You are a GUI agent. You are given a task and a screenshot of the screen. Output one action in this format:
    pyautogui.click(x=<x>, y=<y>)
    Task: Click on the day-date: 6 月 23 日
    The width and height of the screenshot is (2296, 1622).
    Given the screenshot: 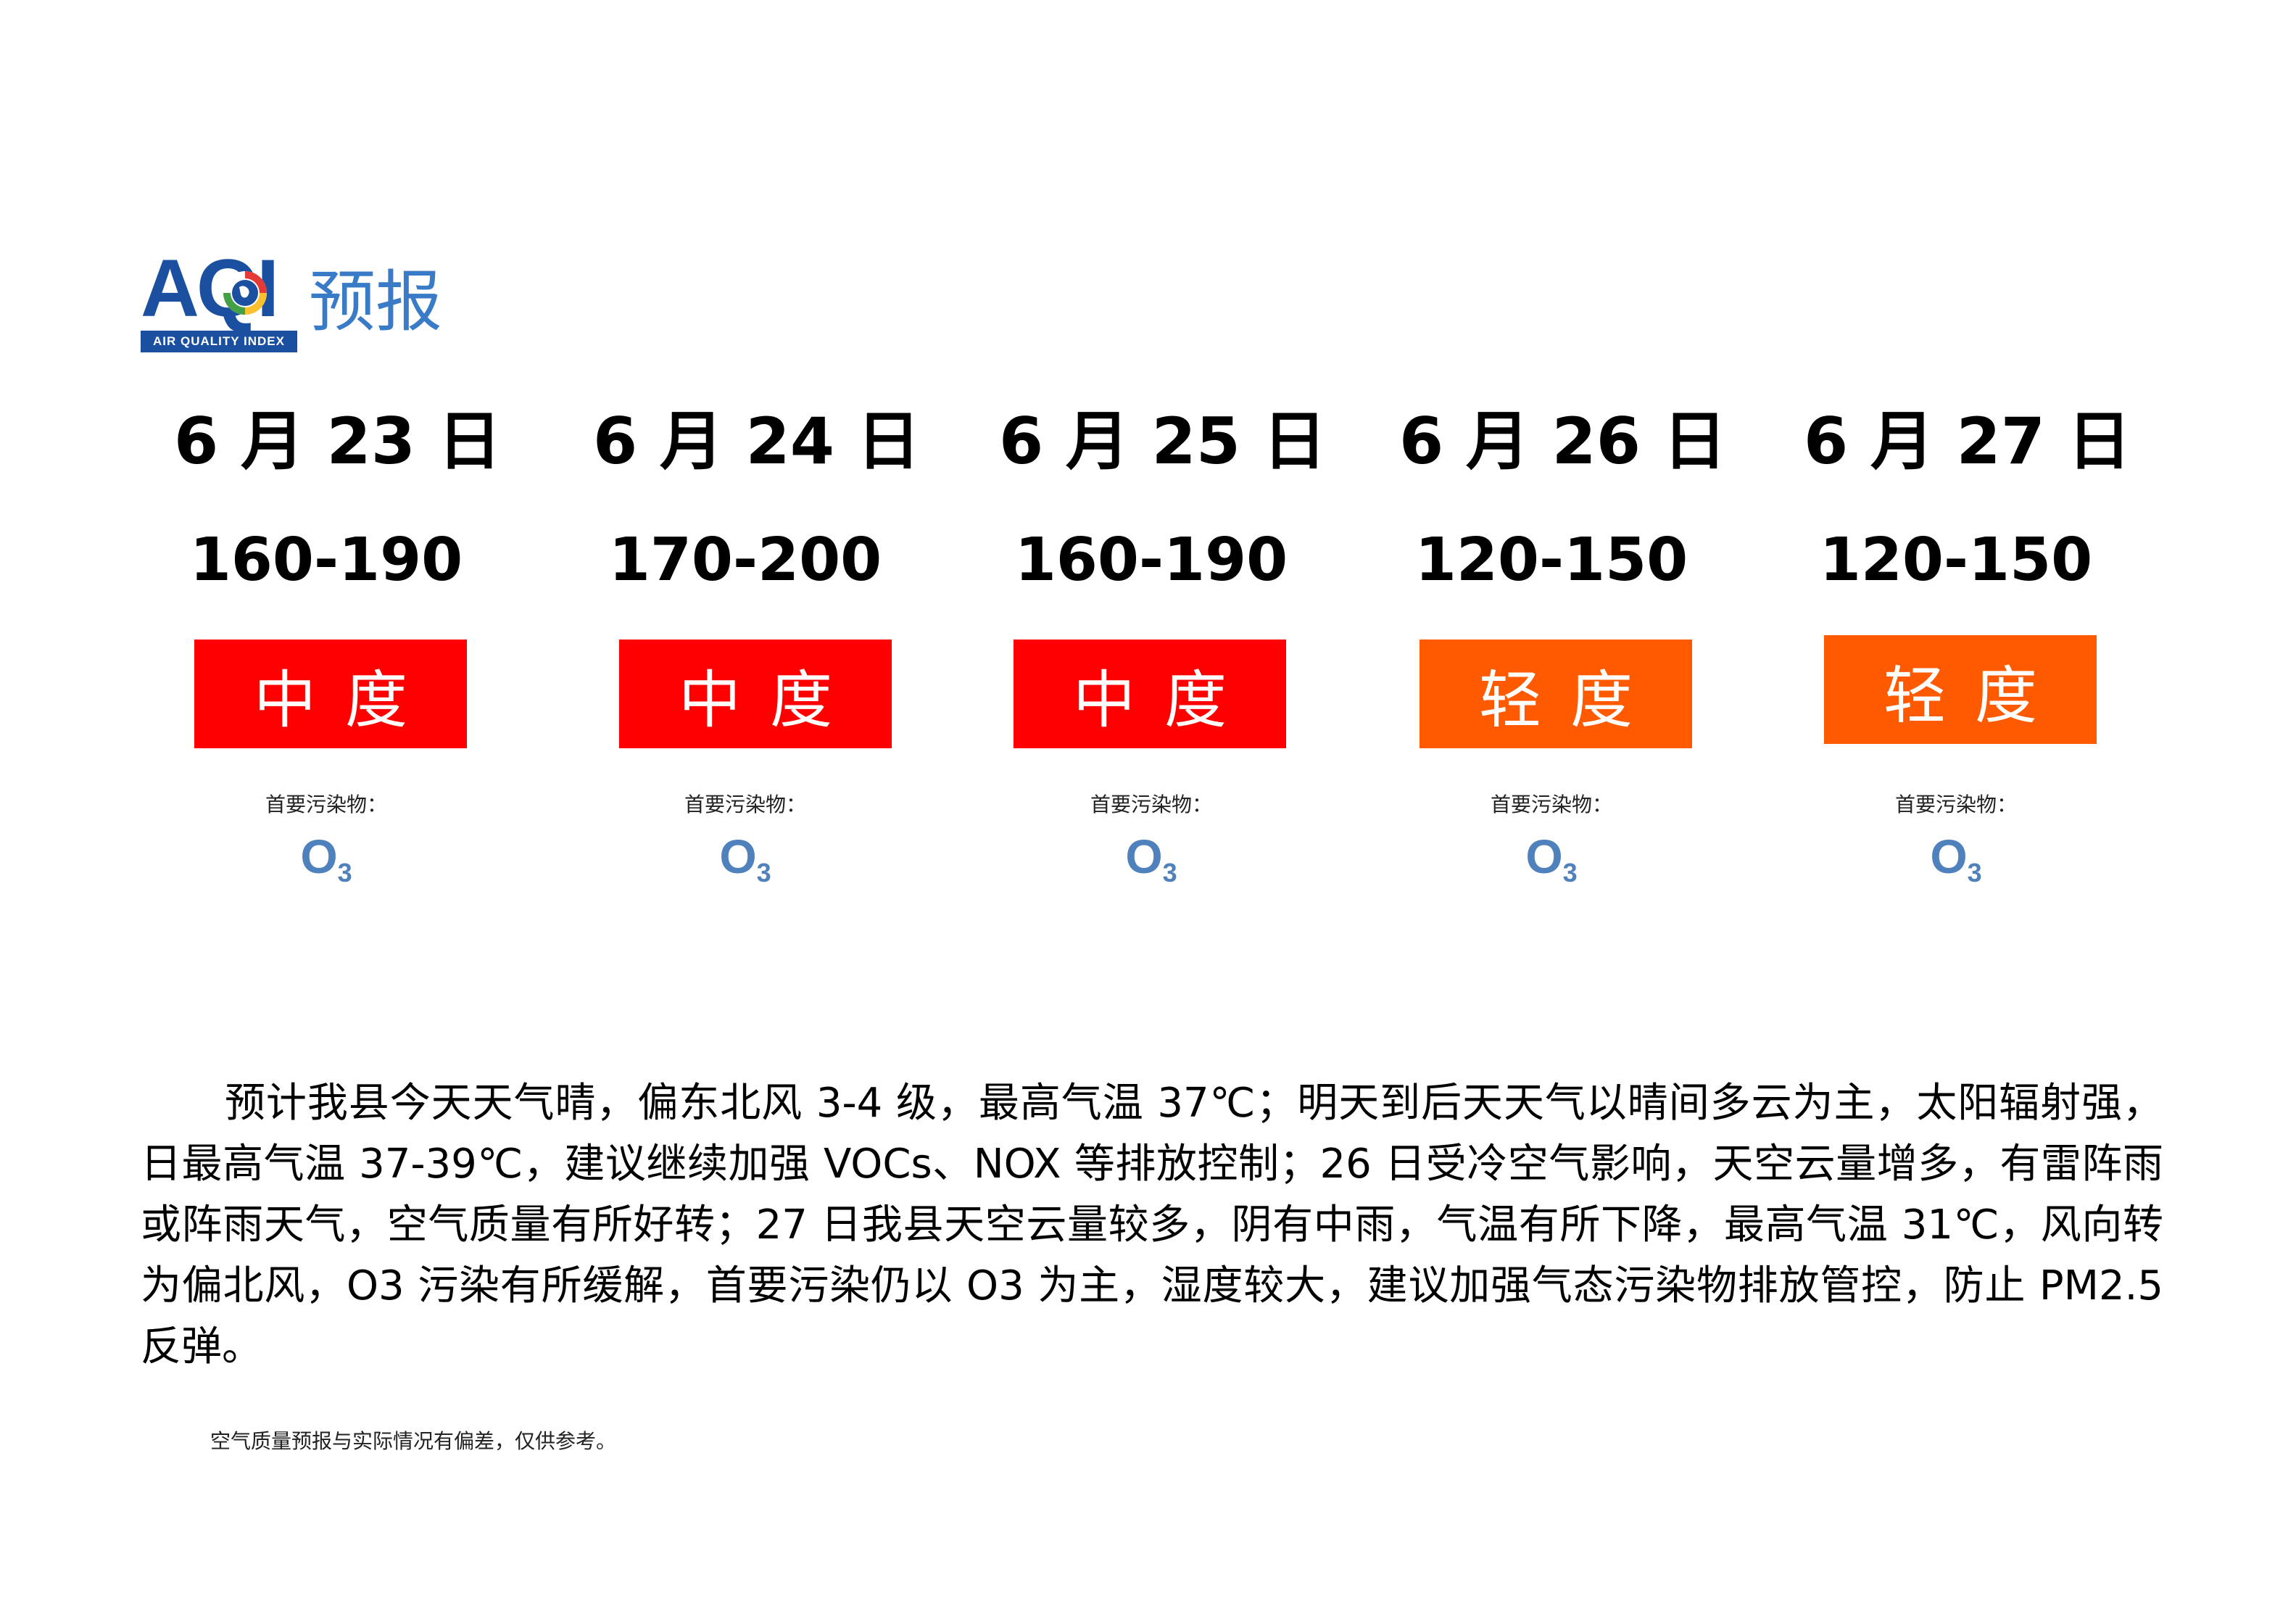 What is the action you would take?
    pyautogui.click(x=338, y=442)
    